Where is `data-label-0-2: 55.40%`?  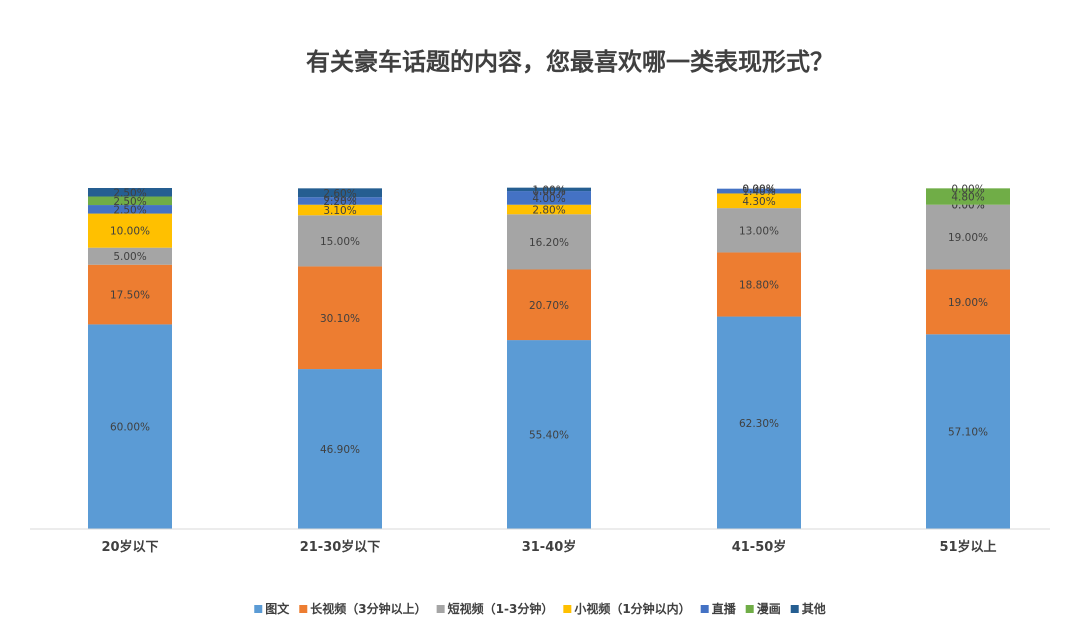
data-label-0-2: 55.40% is located at coordinates (549, 436).